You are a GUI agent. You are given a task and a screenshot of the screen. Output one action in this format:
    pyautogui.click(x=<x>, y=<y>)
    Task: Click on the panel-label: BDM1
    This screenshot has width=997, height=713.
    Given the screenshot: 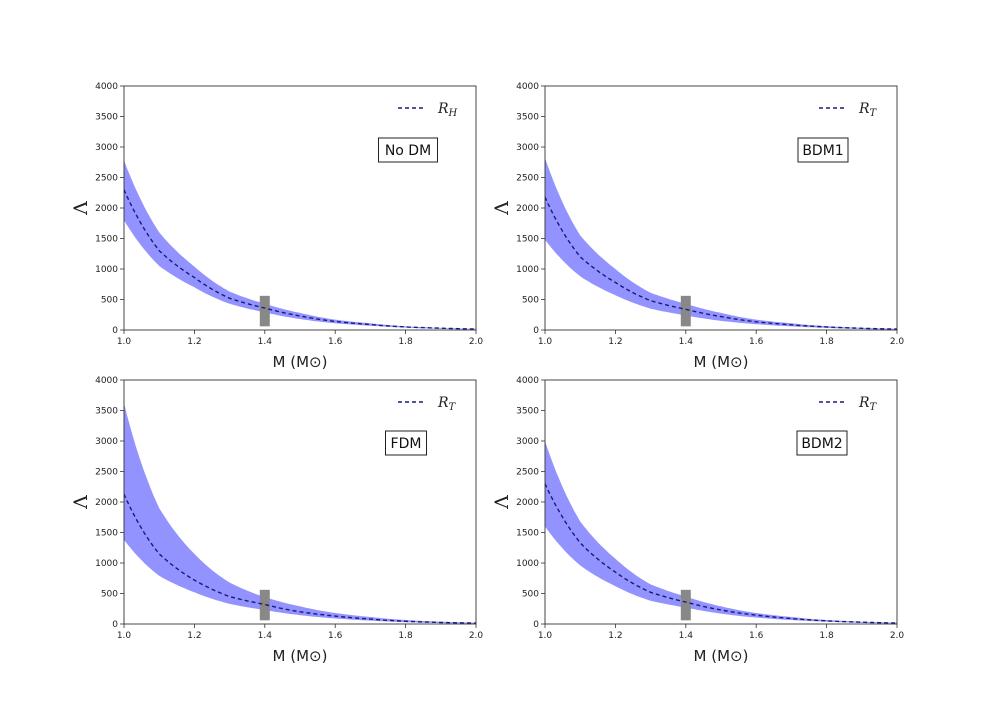 What is the action you would take?
    pyautogui.click(x=822, y=151)
    